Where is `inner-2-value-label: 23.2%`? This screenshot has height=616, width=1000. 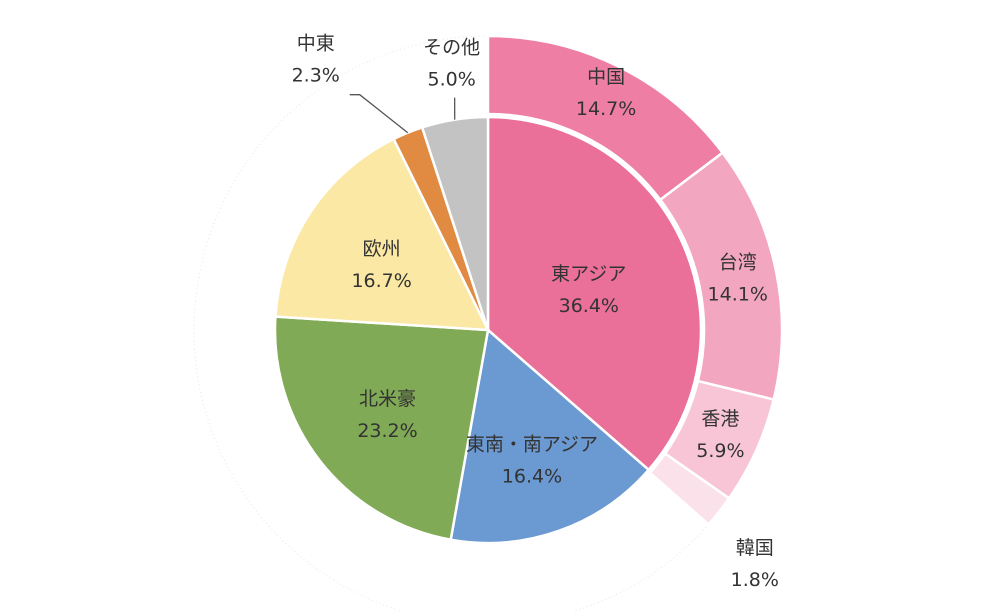 inner-2-value-label: 23.2% is located at coordinates (387, 431).